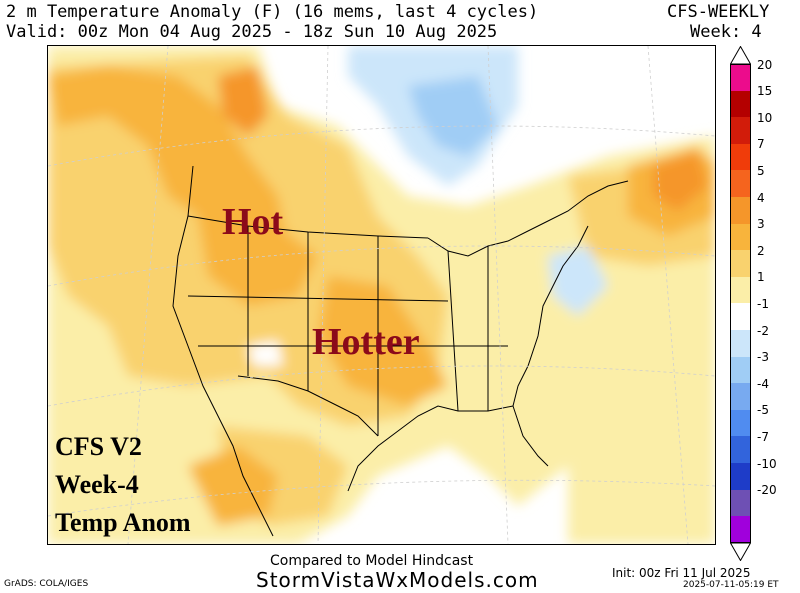 The image size is (800, 593). I want to click on colorbar-label: 4, so click(761, 197).